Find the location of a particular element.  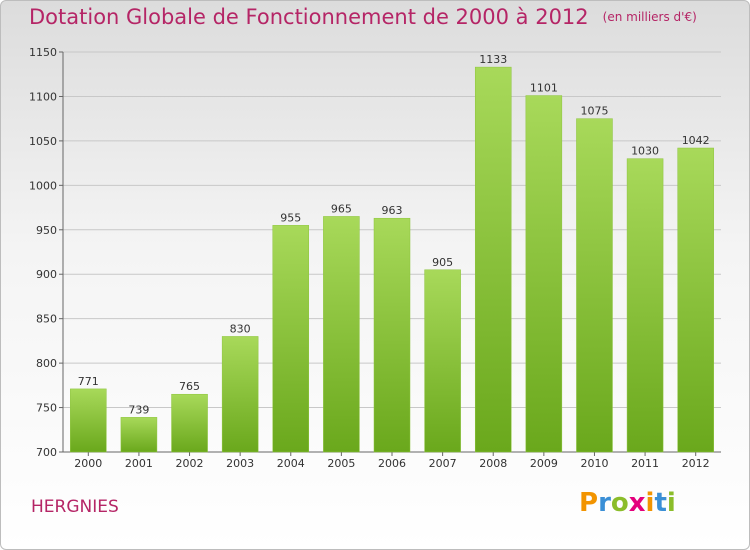

bar-value-label: 963 is located at coordinates (392, 210).